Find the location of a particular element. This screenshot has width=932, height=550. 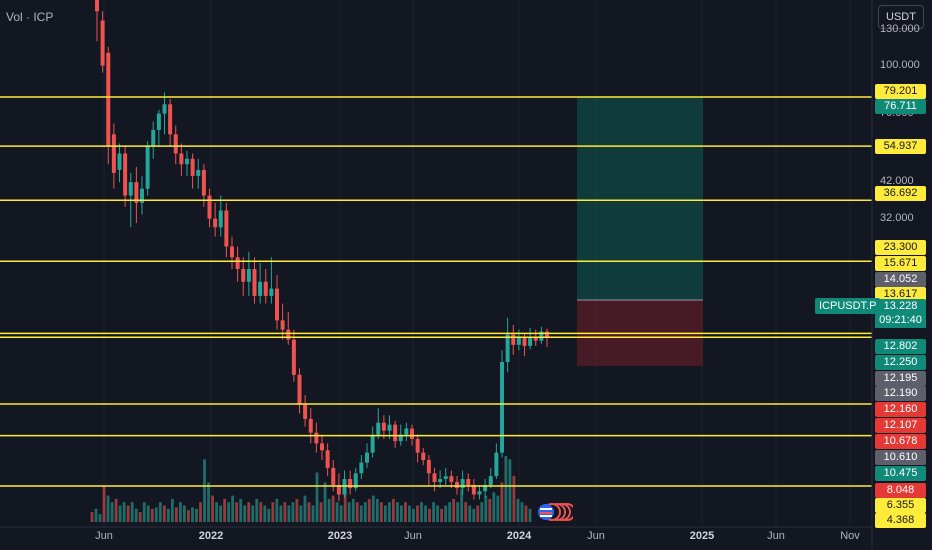

position-tool is located at coordinates (640, 231).